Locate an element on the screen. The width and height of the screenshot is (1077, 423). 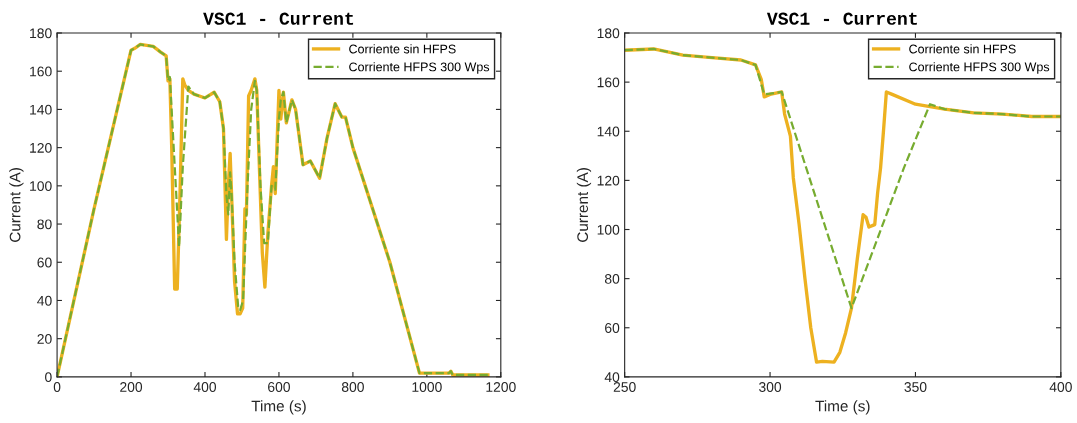
x-tick-label: 250 is located at coordinates (624, 387).